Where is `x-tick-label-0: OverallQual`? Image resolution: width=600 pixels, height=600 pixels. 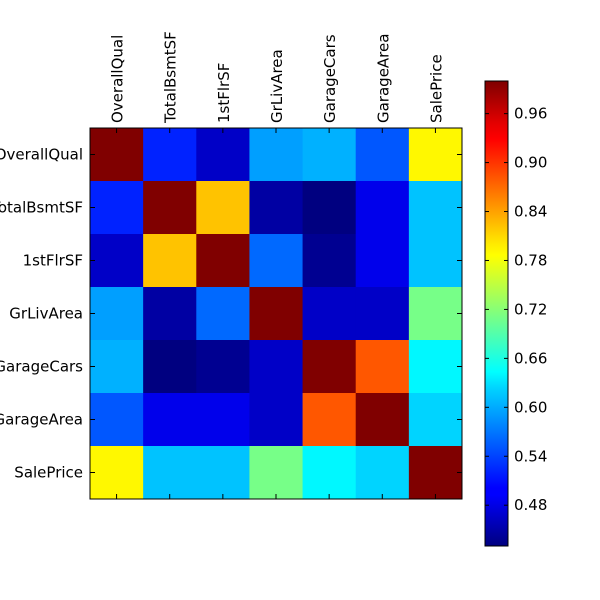
x-tick-label-0: OverallQual is located at coordinates (118, 79).